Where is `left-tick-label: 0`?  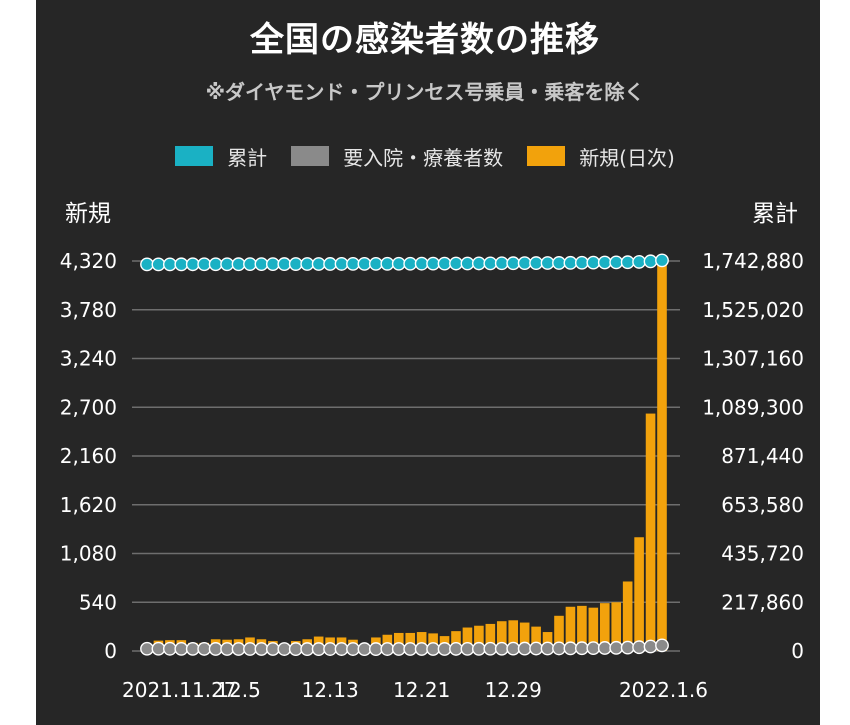
left-tick-label: 0 is located at coordinates (110, 651).